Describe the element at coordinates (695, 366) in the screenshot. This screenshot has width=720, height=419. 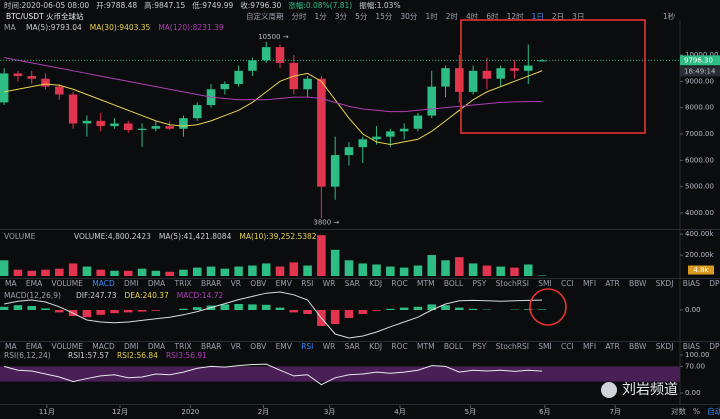
I see `y-tick-label: 70.00` at that location.